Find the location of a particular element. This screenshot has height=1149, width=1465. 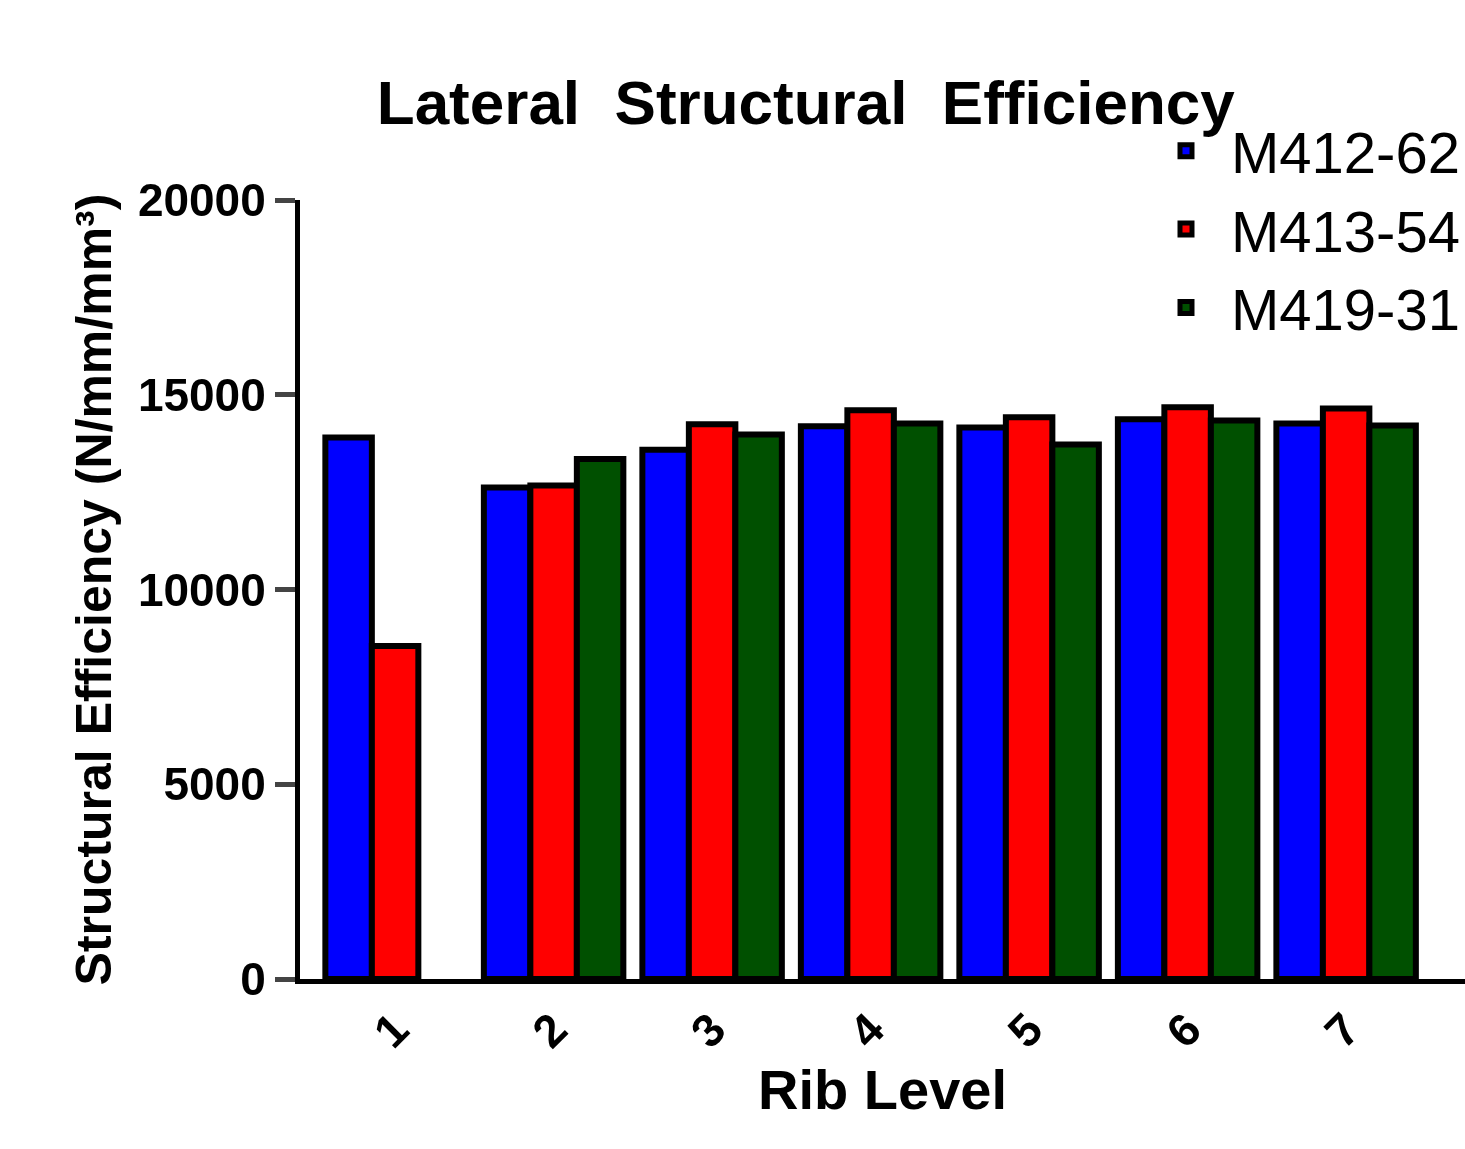

x-axis-title: Rib Level is located at coordinates (882, 1089).